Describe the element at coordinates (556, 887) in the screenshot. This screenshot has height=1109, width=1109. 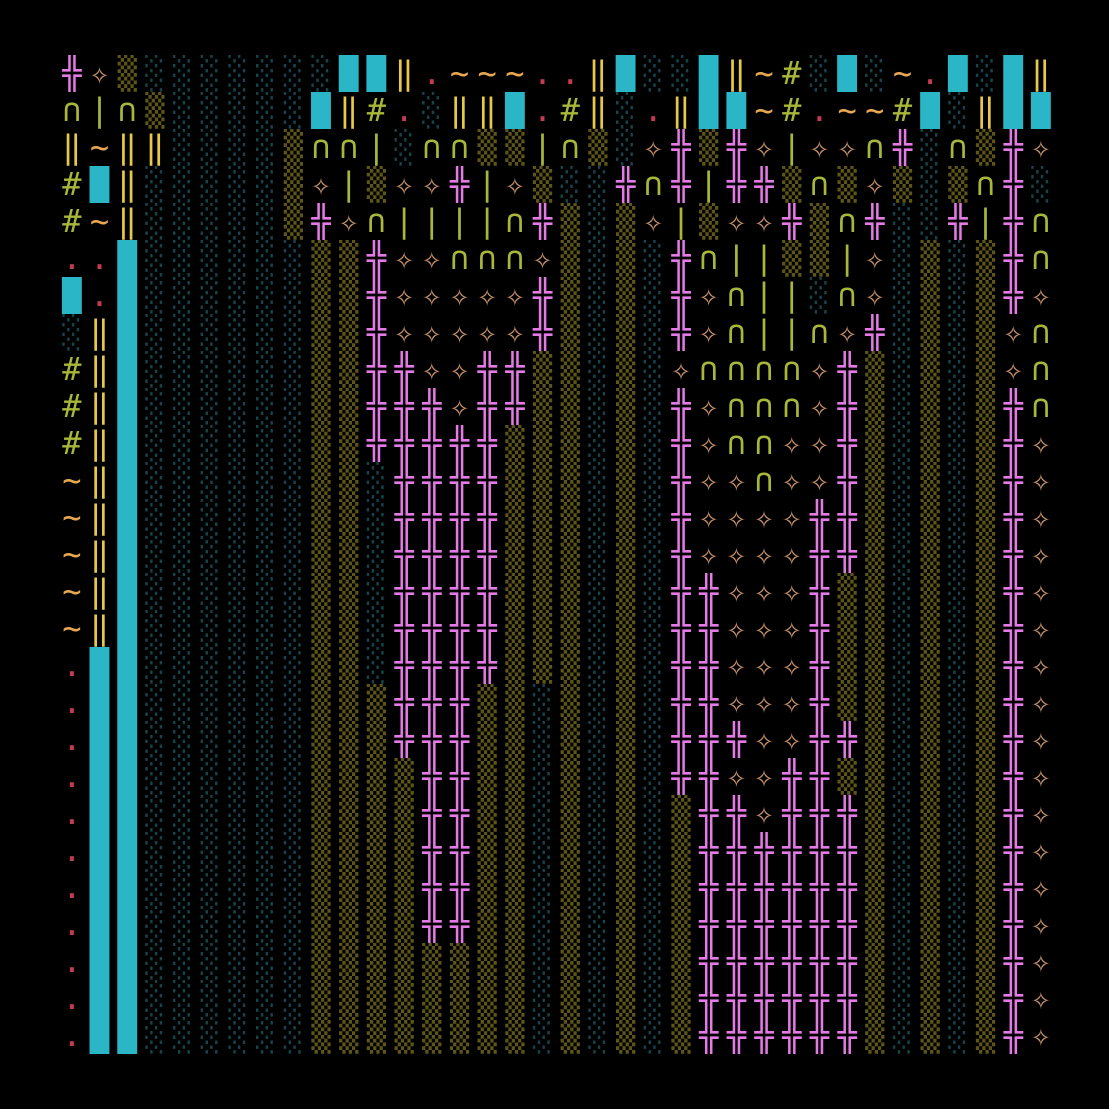
I see `glyph-row: . █ █ ░ ░ ░ ░ ░ ░ ▒ ▒ ▒ ▒ ╬ ╬ ▒ ▒ ░ ▒ ░ ▒ ░ ▒ ╬ ╬ ╬ ╬ ╬ ╬ ▒ ░ ▒ ░ ▒ ╬ ✧` at that location.